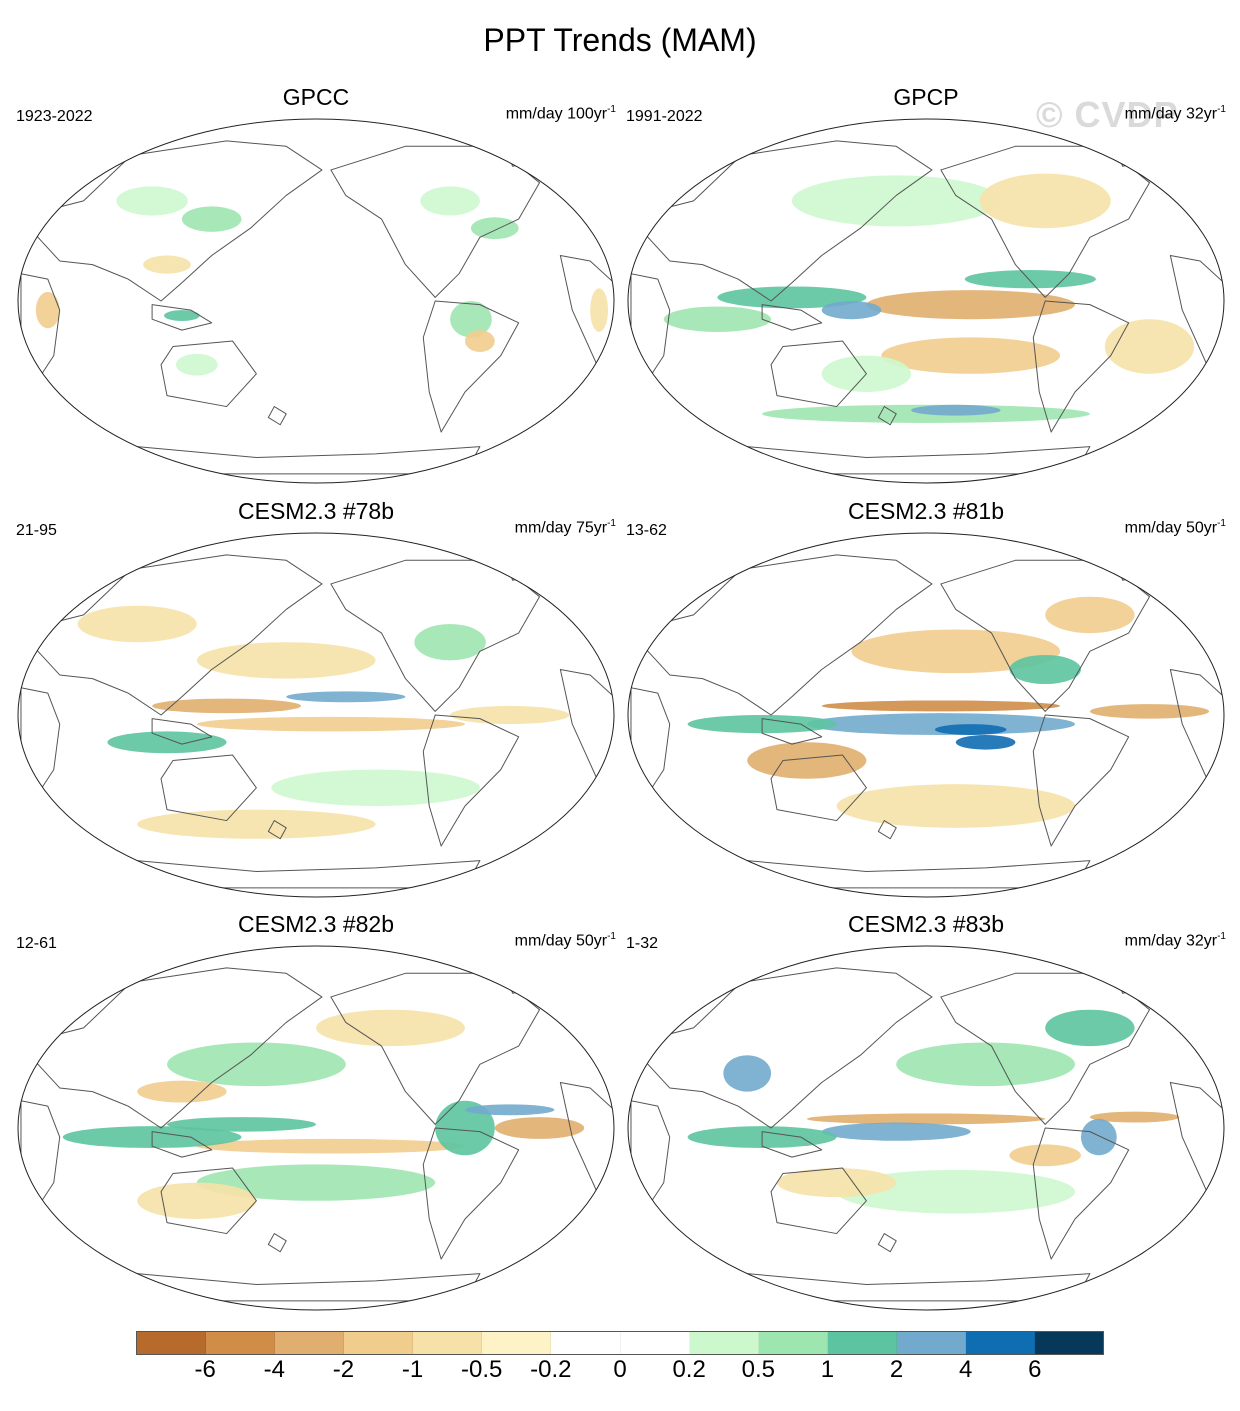 This screenshot has width=1240, height=1411. I want to click on map-panel-cesm-81b: CESM2.3 #81b 13-62 mm/day 50yr-1, so click(926, 699).